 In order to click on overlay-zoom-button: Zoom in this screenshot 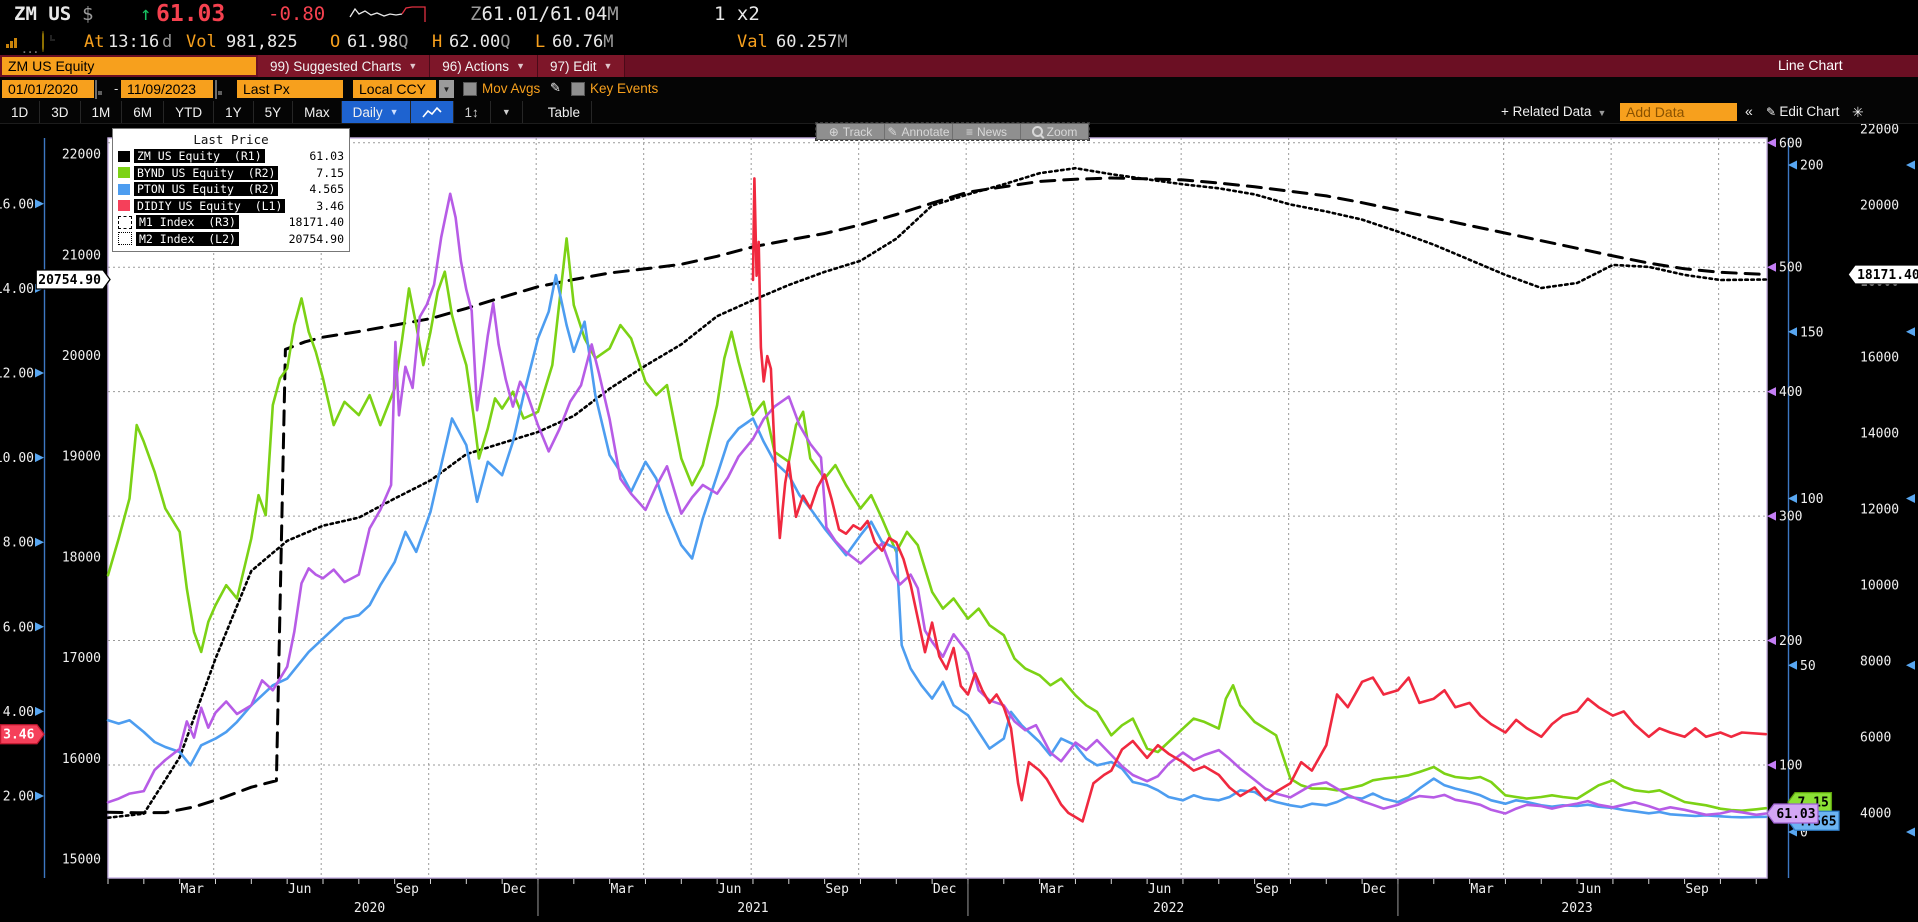, I will do `click(1054, 131)`.